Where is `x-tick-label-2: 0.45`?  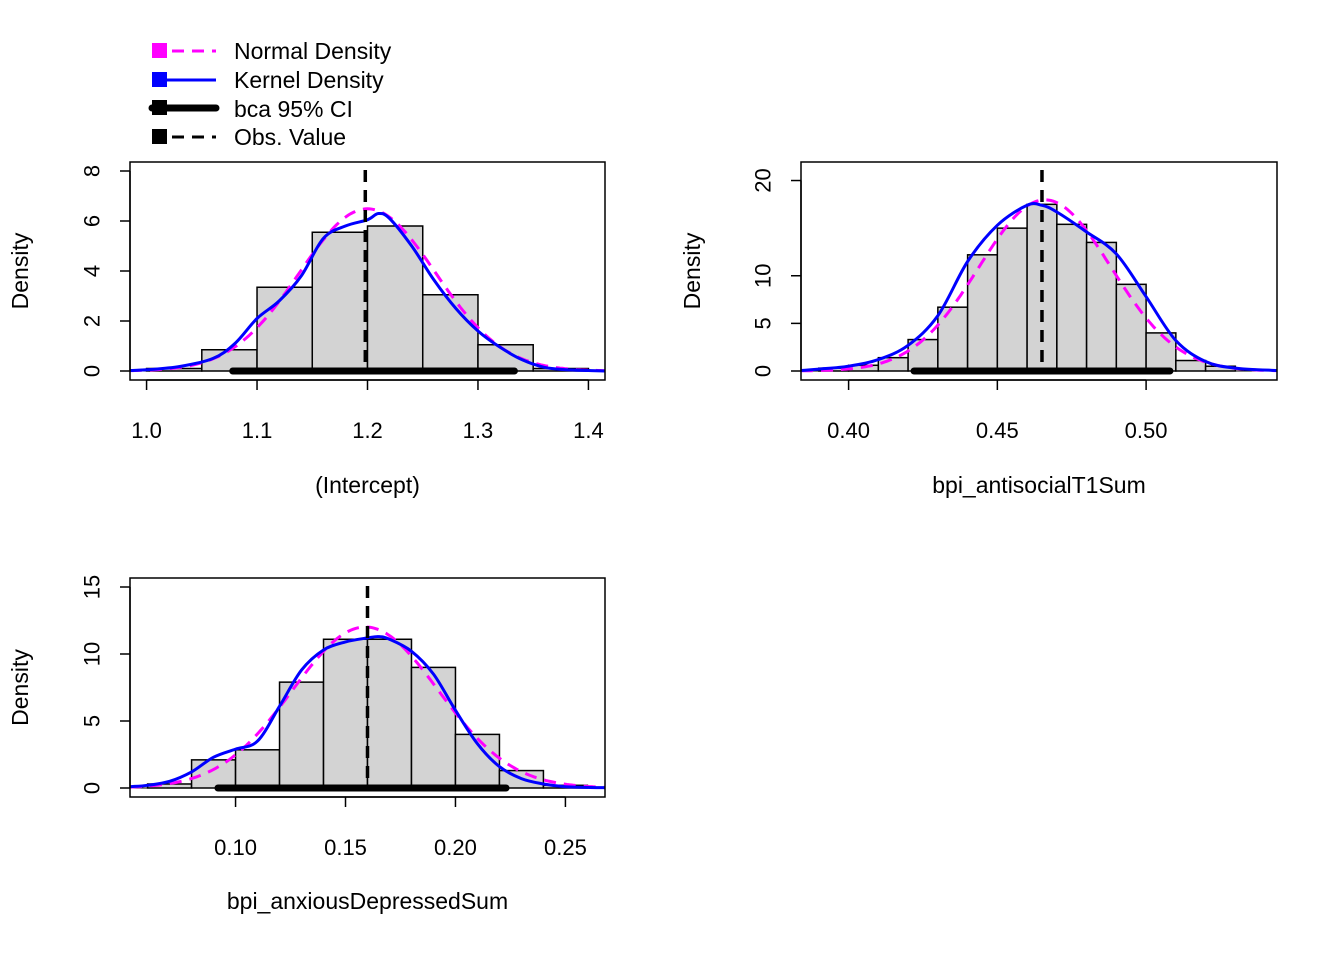
x-tick-label-2: 0.45 is located at coordinates (997, 430).